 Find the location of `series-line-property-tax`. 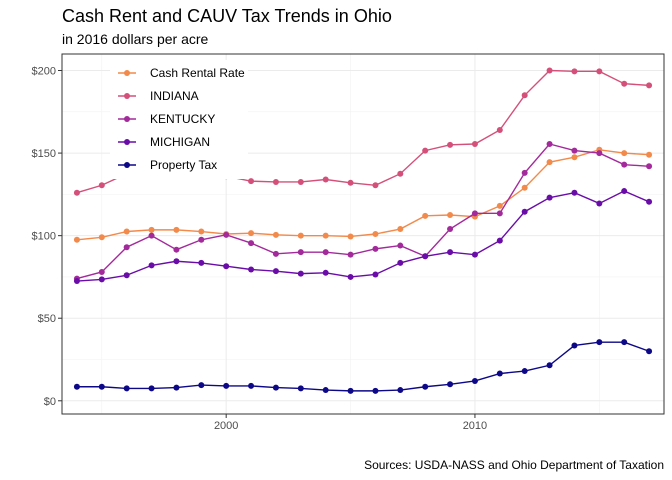

series-line-property-tax is located at coordinates (363, 366).